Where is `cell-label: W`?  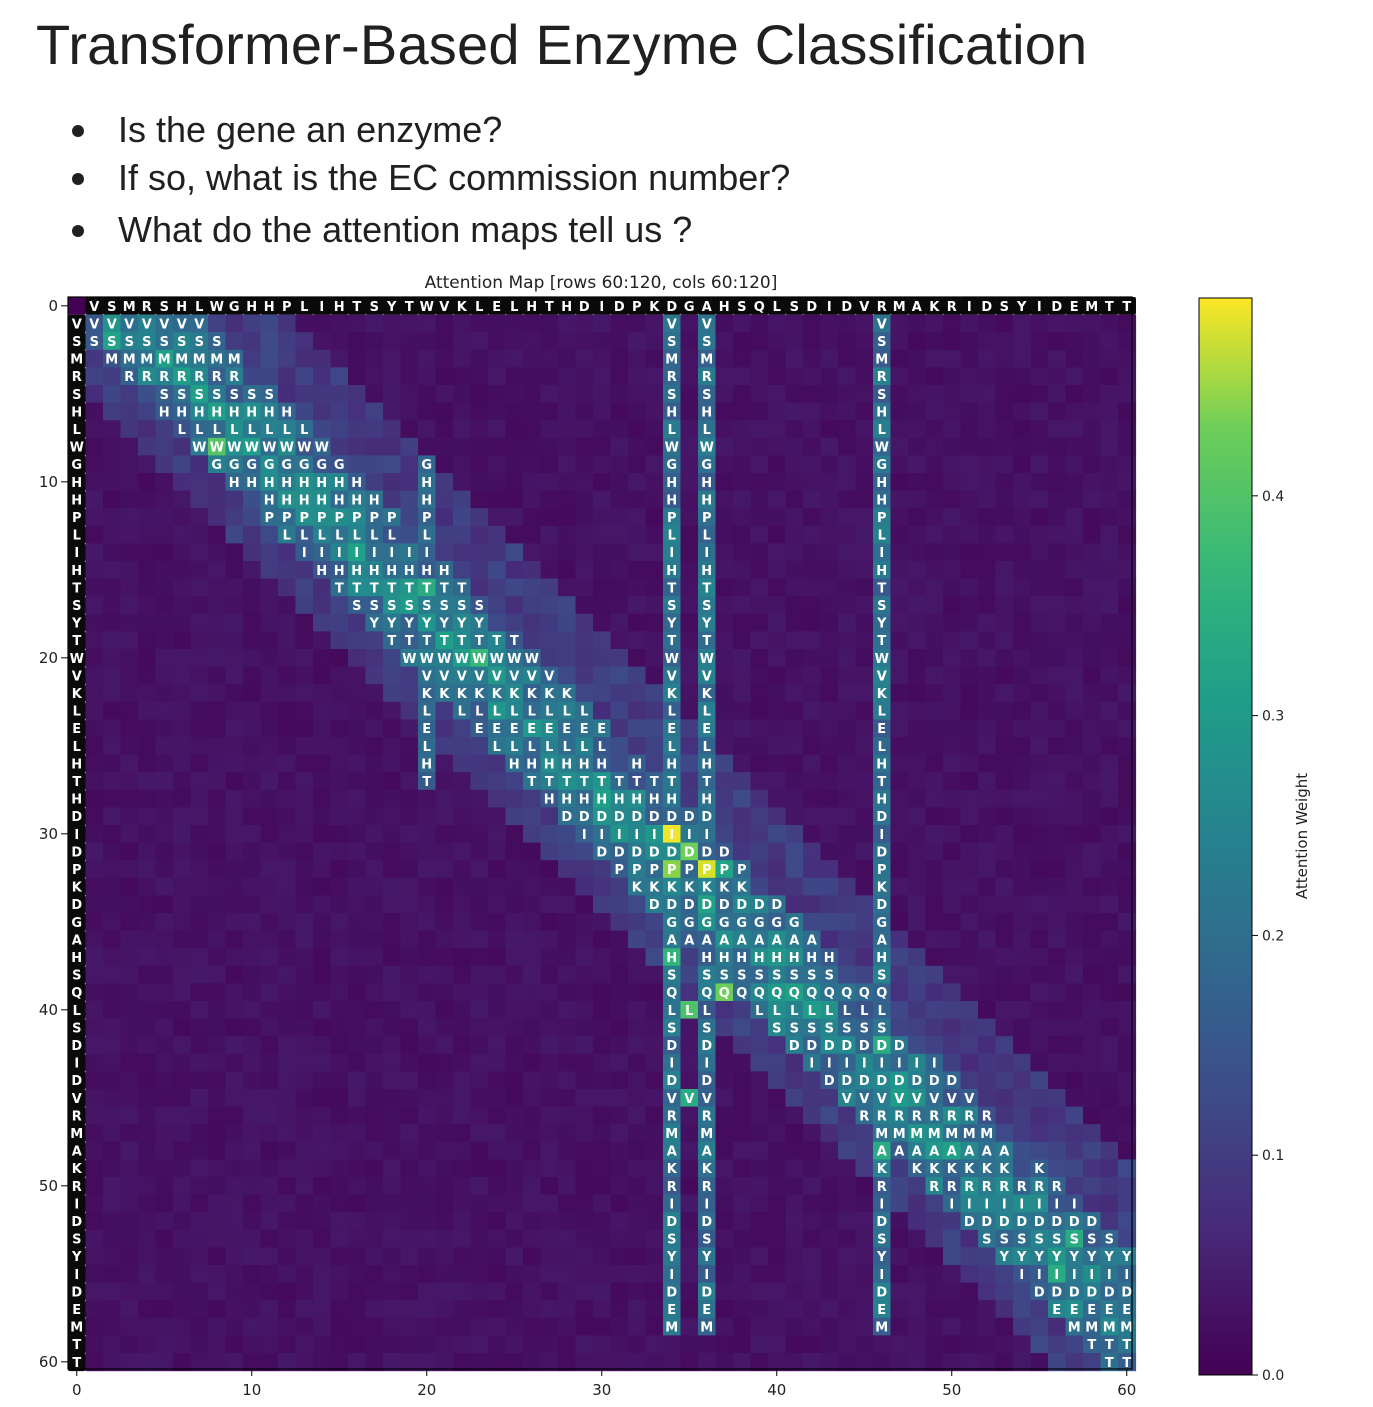
cell-label: W is located at coordinates (479, 659).